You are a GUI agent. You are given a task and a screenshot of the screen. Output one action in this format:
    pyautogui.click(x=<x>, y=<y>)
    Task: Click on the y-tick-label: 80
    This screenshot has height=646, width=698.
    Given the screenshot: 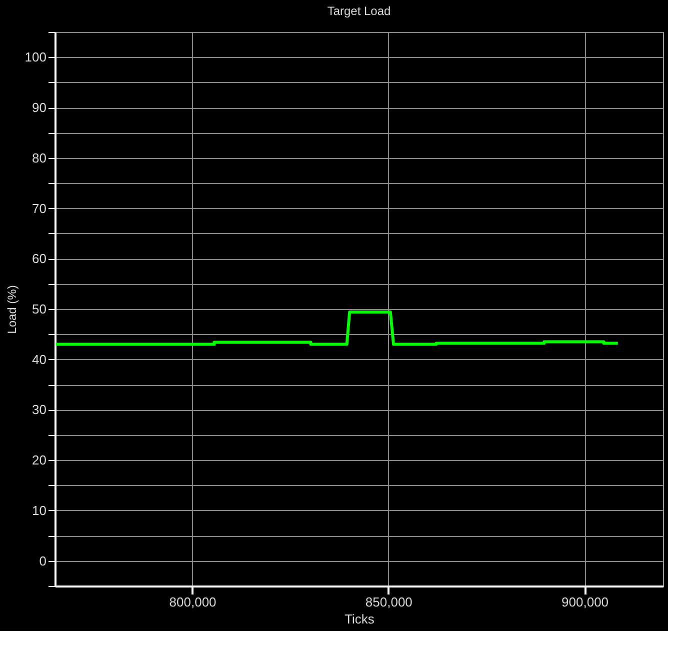 What is the action you would take?
    pyautogui.click(x=39, y=158)
    